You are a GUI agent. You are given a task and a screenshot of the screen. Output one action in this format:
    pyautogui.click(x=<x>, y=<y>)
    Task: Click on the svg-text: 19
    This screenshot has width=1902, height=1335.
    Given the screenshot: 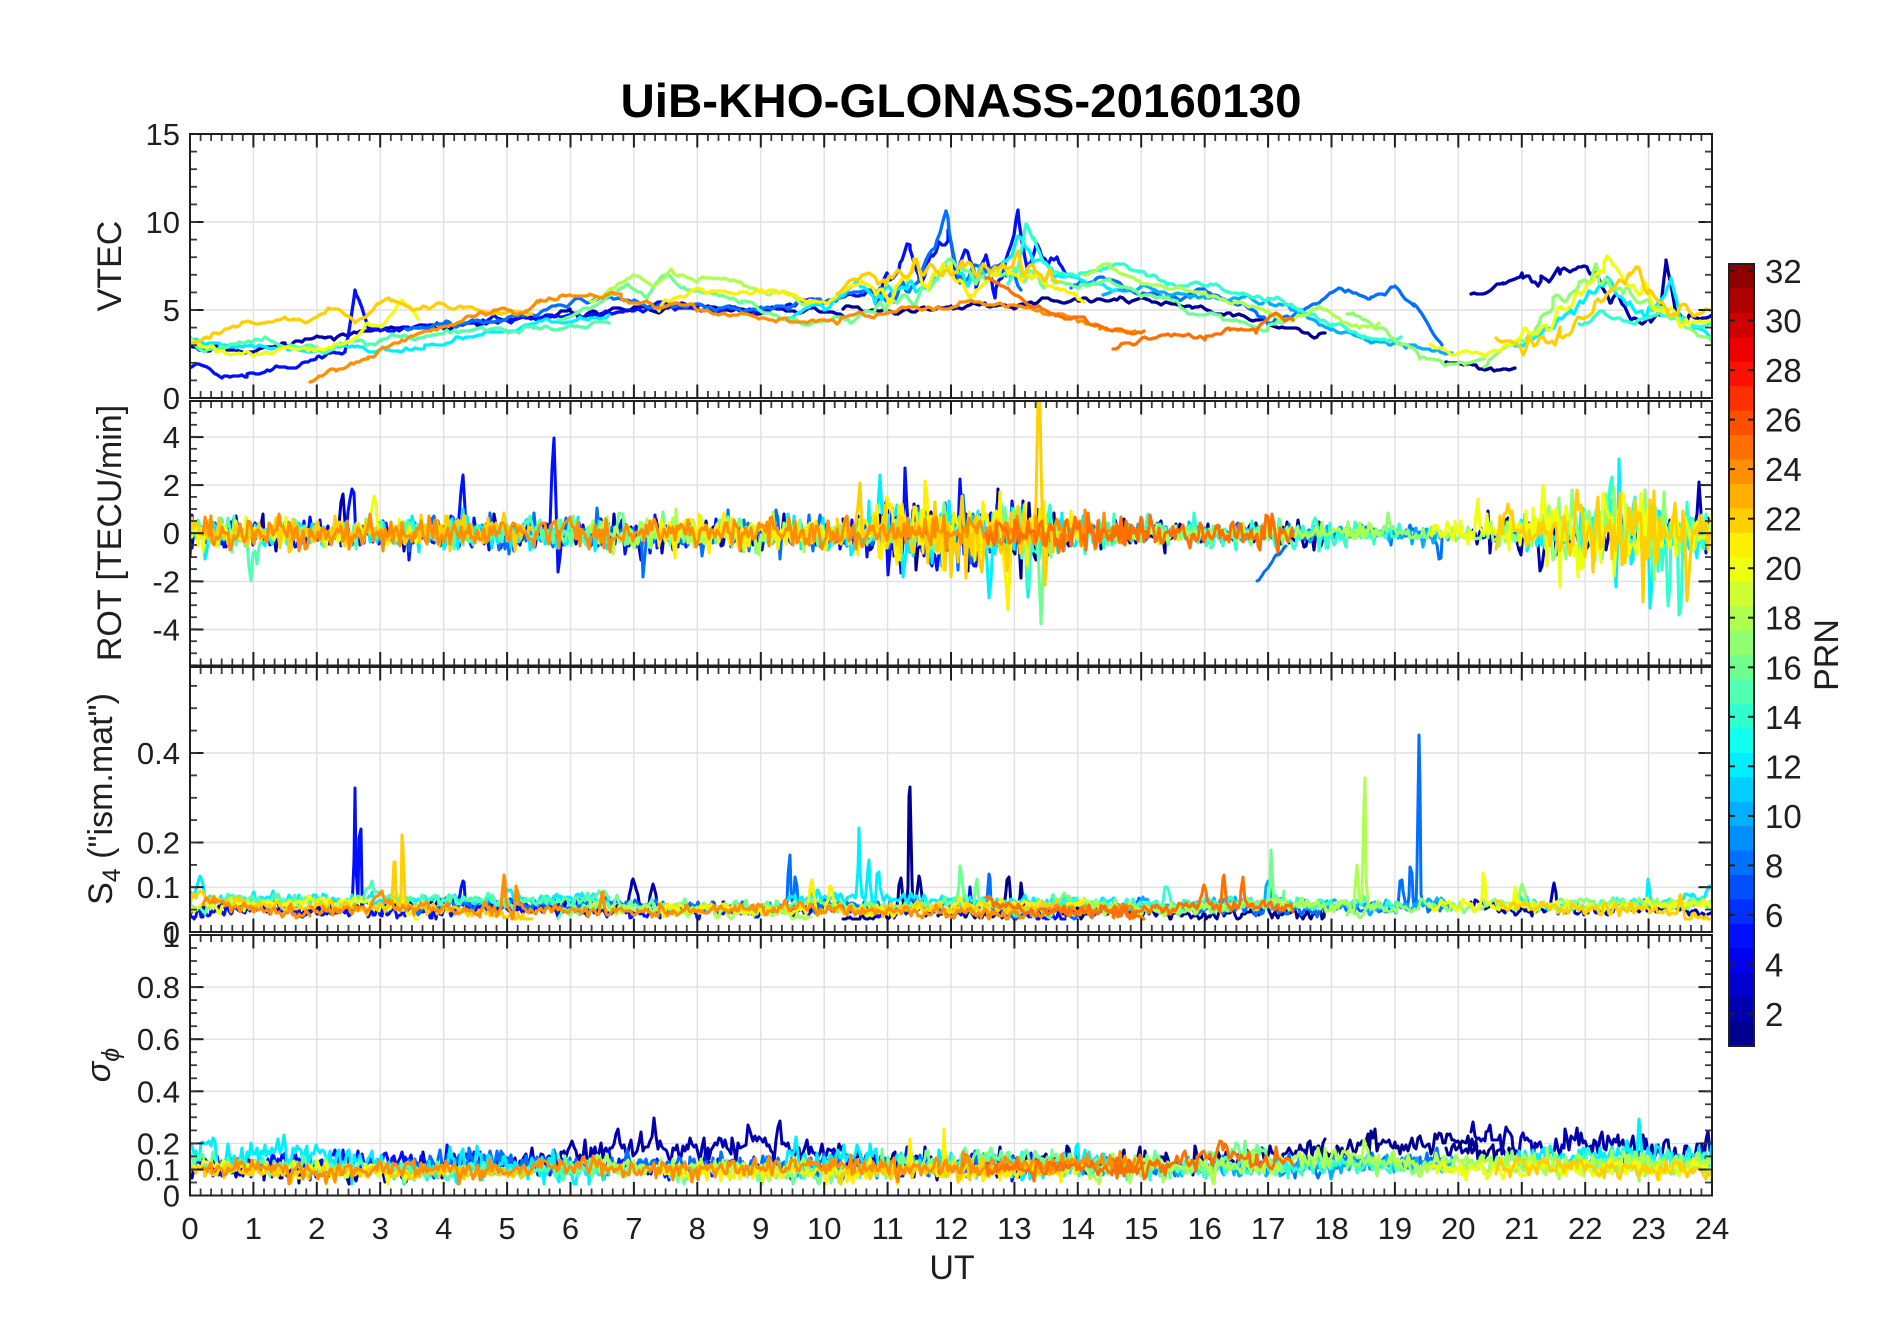 What is the action you would take?
    pyautogui.click(x=1395, y=1228)
    